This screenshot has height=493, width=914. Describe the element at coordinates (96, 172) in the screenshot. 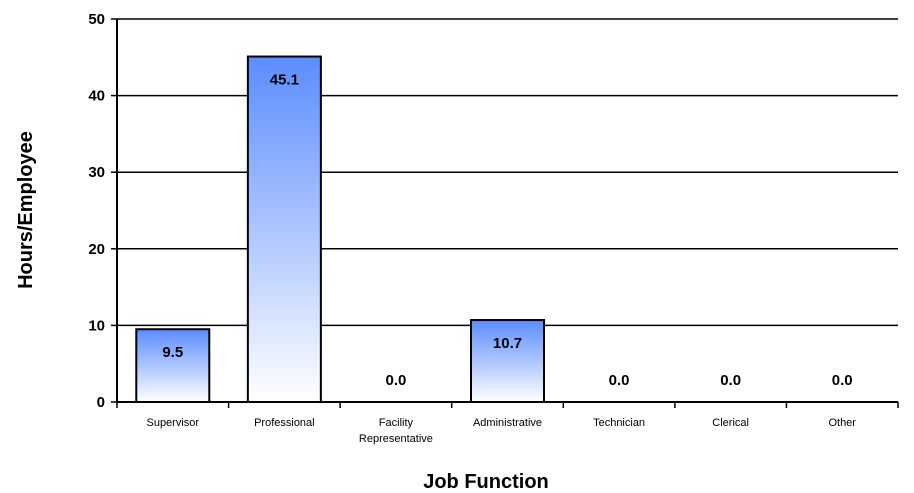

I see `y-tick-label: 30` at that location.